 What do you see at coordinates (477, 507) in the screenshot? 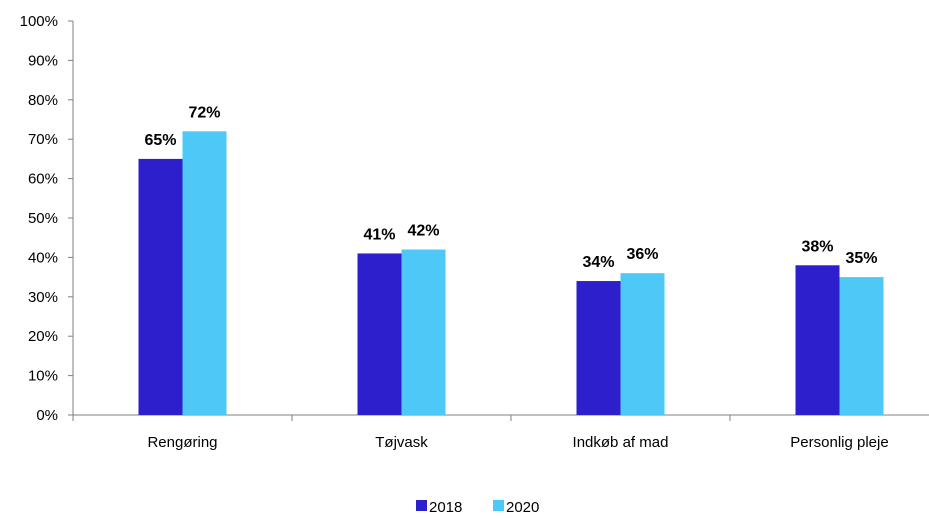
I see `chart-legend: 2018 2020` at bounding box center [477, 507].